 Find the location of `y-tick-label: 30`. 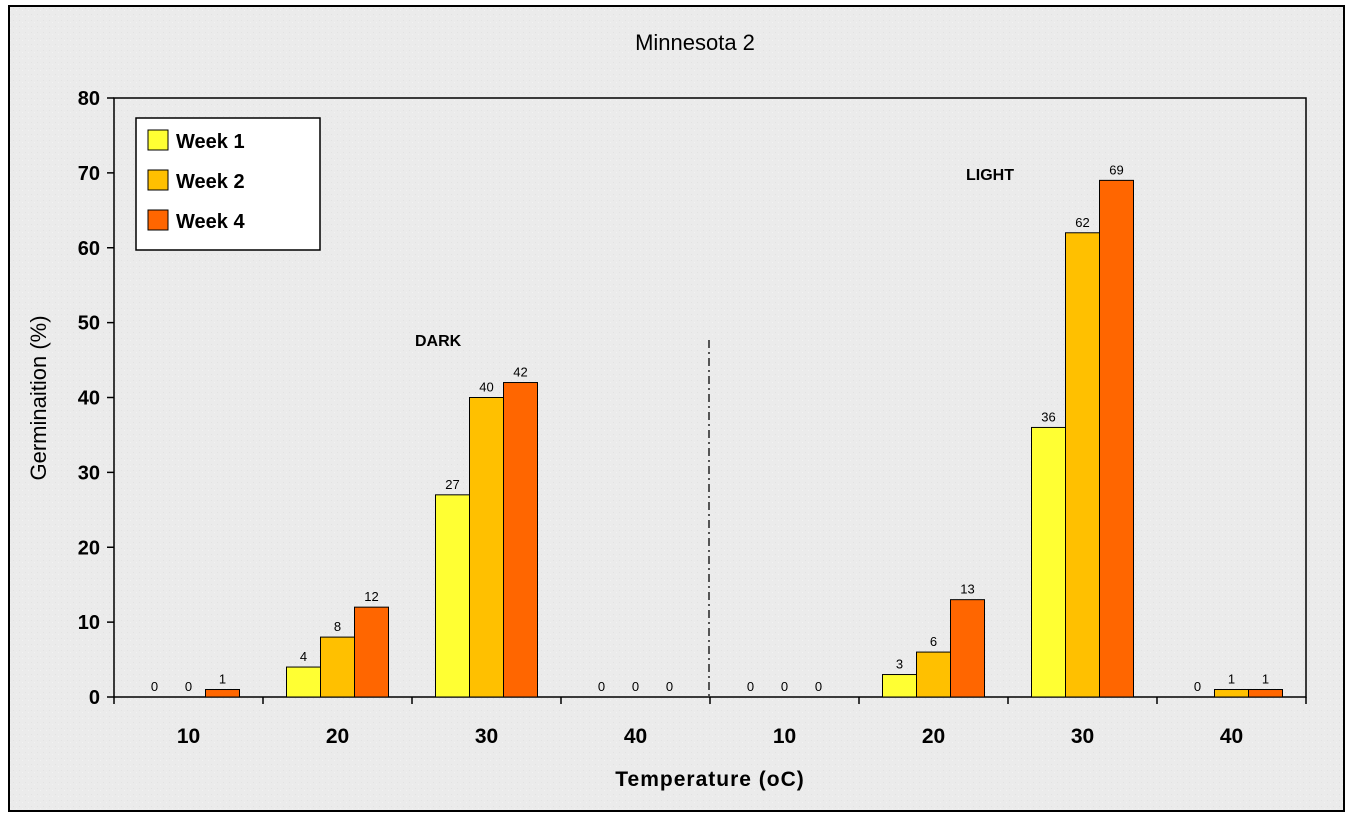

y-tick-label: 30 is located at coordinates (89, 473).